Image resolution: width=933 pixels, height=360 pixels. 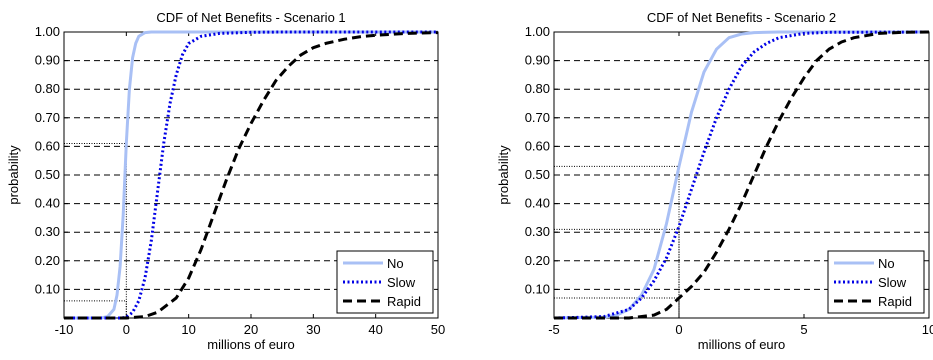 What do you see at coordinates (250, 17) in the screenshot?
I see `chart-title: CDF of Net Benefits - Scenario 1` at bounding box center [250, 17].